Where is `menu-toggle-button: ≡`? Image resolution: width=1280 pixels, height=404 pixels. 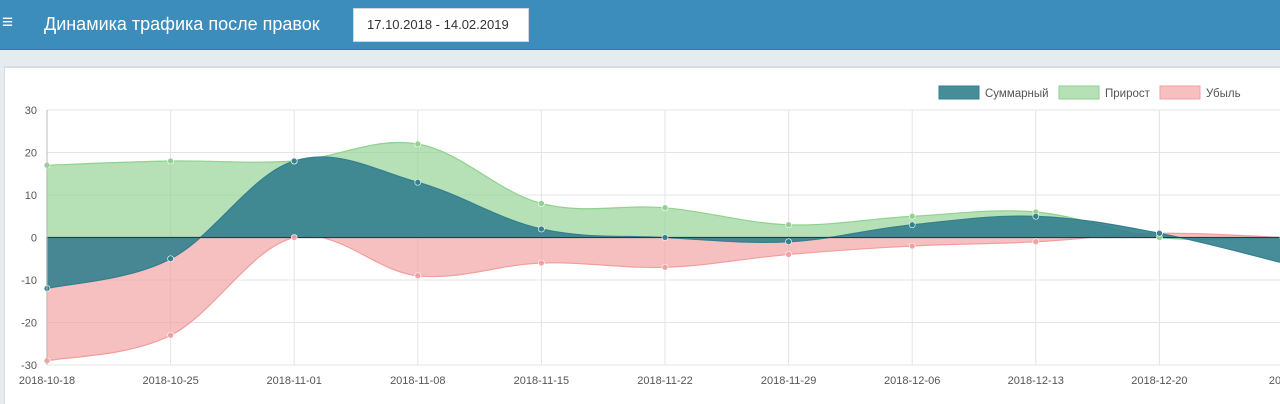 menu-toggle-button: ≡ is located at coordinates (11, 23).